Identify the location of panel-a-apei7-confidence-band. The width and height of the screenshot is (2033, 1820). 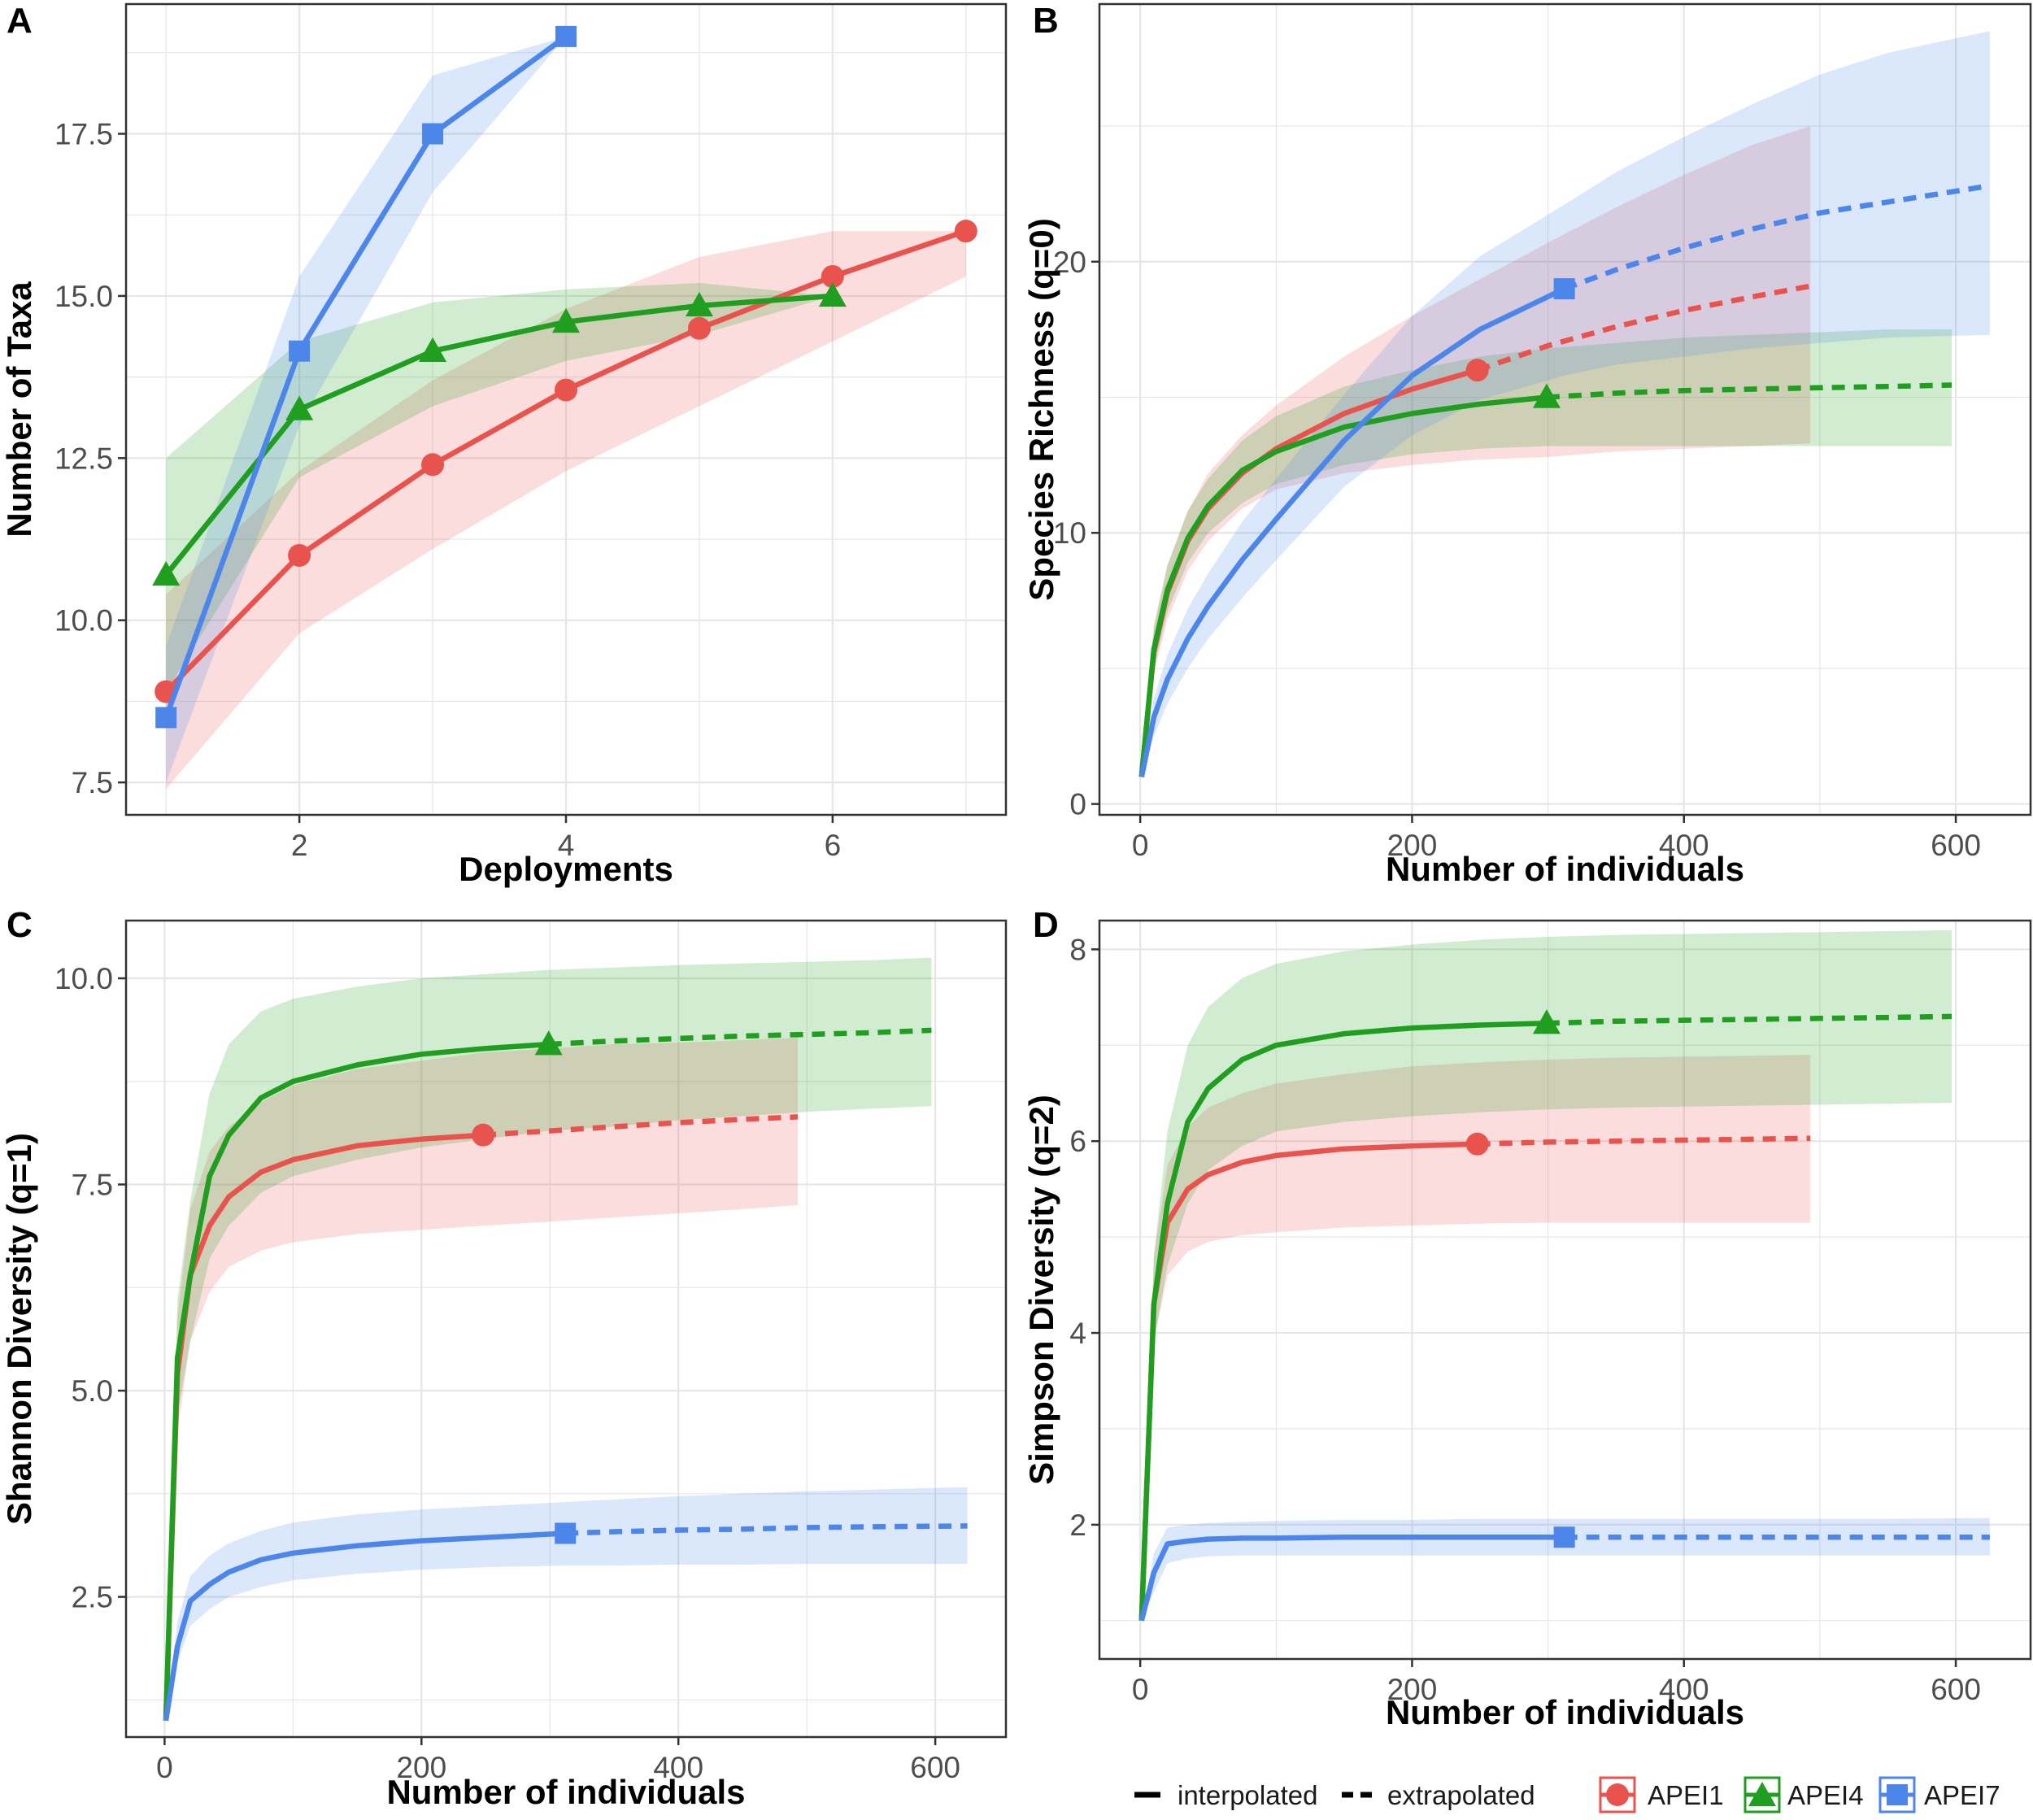
(366, 409).